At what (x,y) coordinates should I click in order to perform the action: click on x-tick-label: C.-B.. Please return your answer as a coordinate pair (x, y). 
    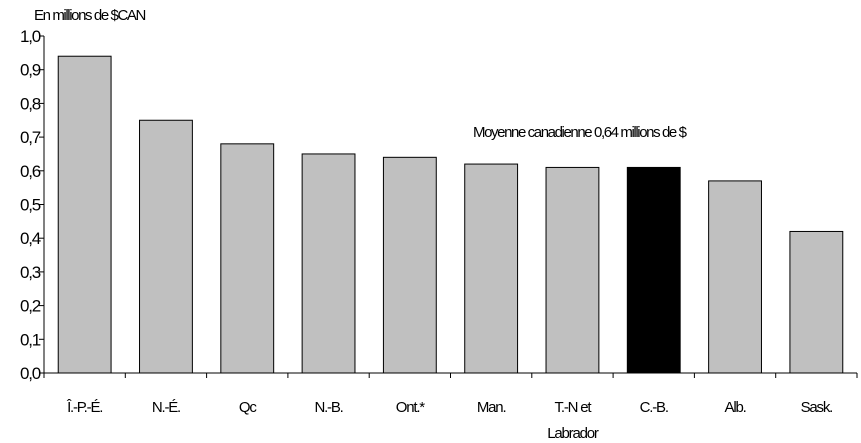
    Looking at the image, I should click on (654, 407).